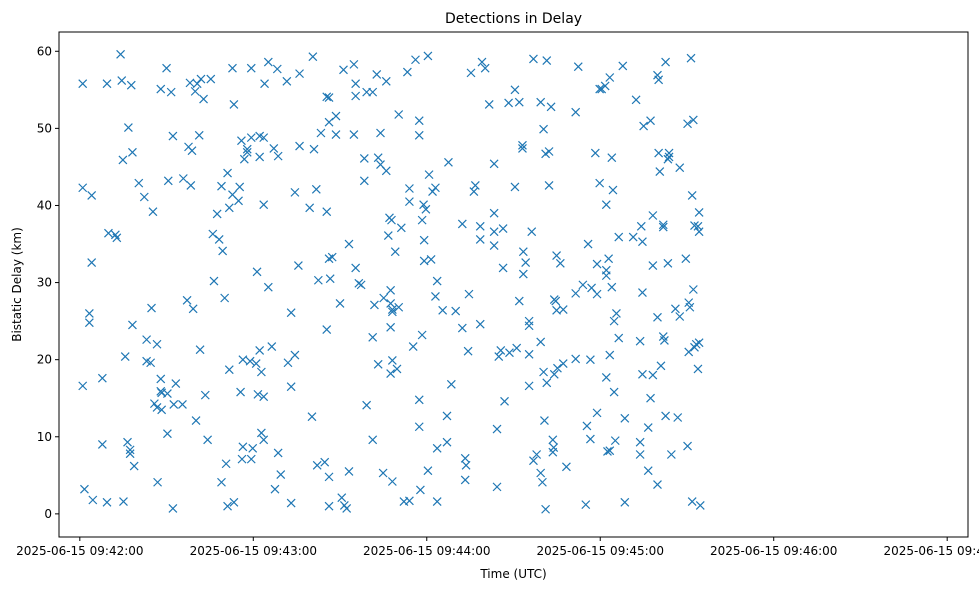 Image resolution: width=979 pixels, height=590 pixels. Describe the element at coordinates (426, 551) in the screenshot. I see `x-tick-label: 2025-06-15 09:44:00` at that location.